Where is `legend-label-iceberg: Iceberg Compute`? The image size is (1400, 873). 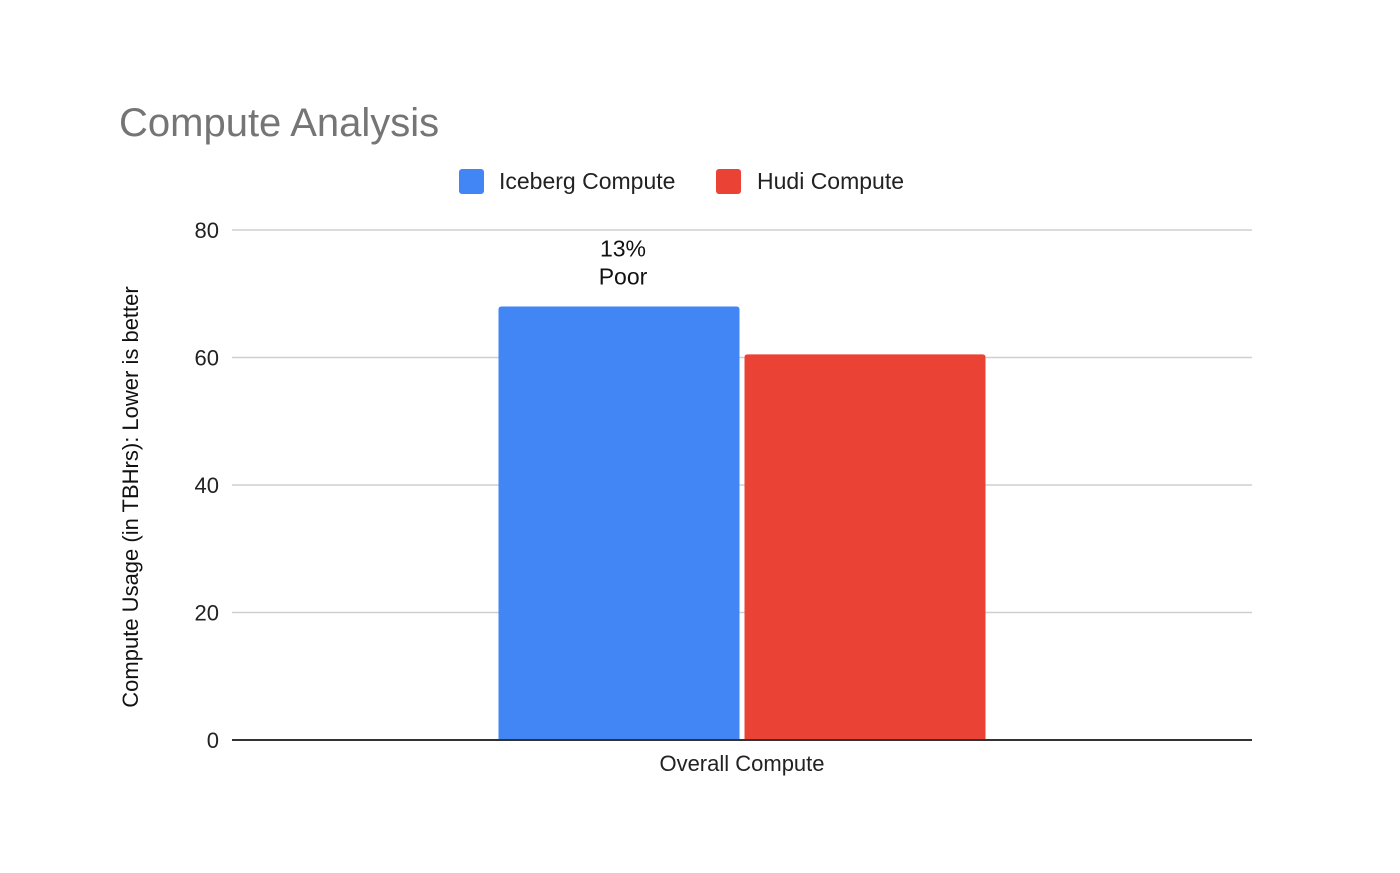
legend-label-iceberg: Iceberg Compute is located at coordinates (587, 181).